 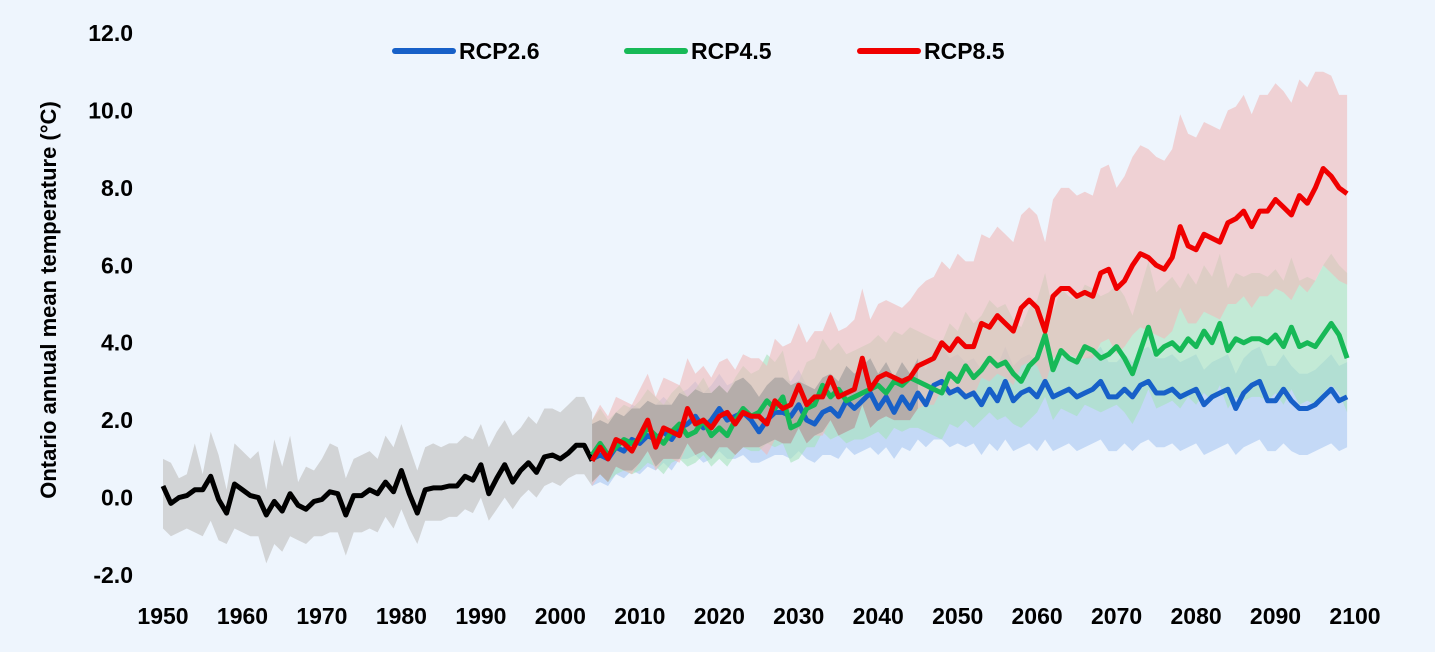 What do you see at coordinates (117, 420) in the screenshot?
I see `y-tick-label: 2.0` at bounding box center [117, 420].